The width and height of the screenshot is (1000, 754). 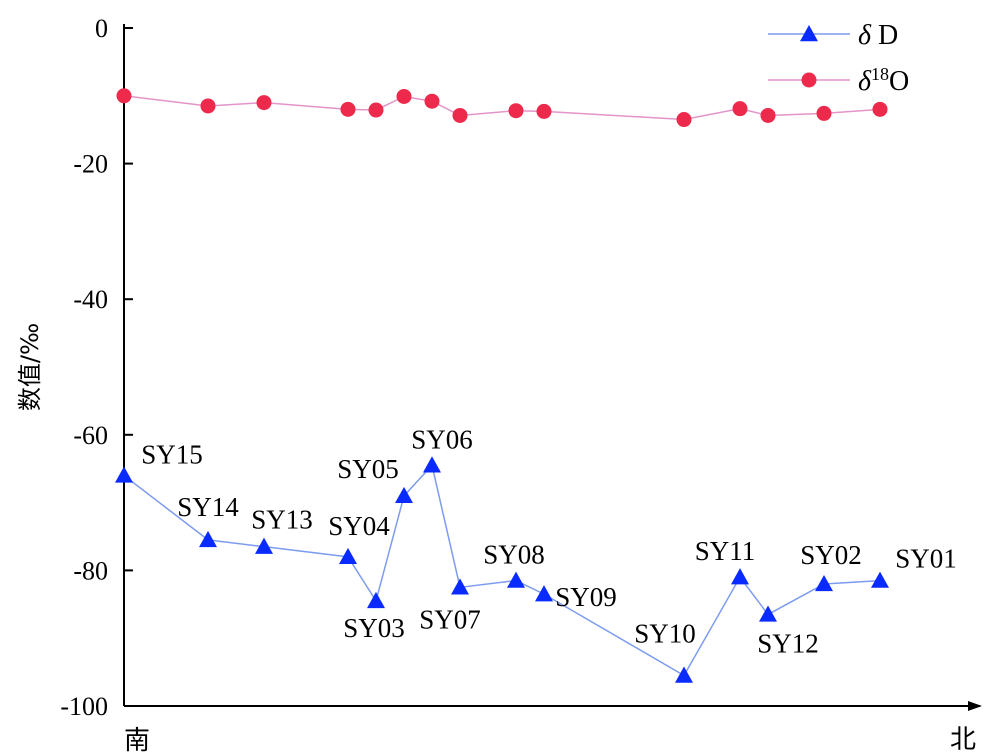 What do you see at coordinates (586, 597) in the screenshot?
I see `sample-label: SY09` at bounding box center [586, 597].